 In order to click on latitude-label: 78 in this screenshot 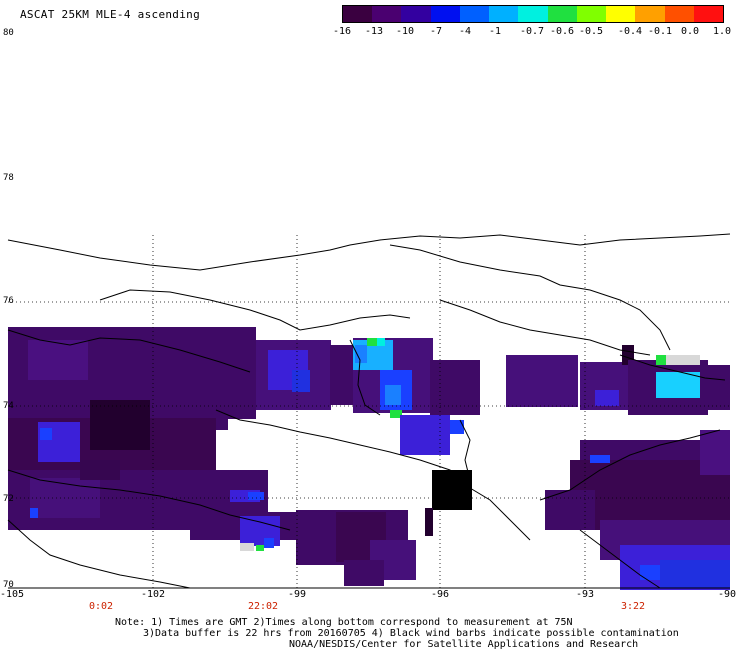, I will do `click(8, 178)`.